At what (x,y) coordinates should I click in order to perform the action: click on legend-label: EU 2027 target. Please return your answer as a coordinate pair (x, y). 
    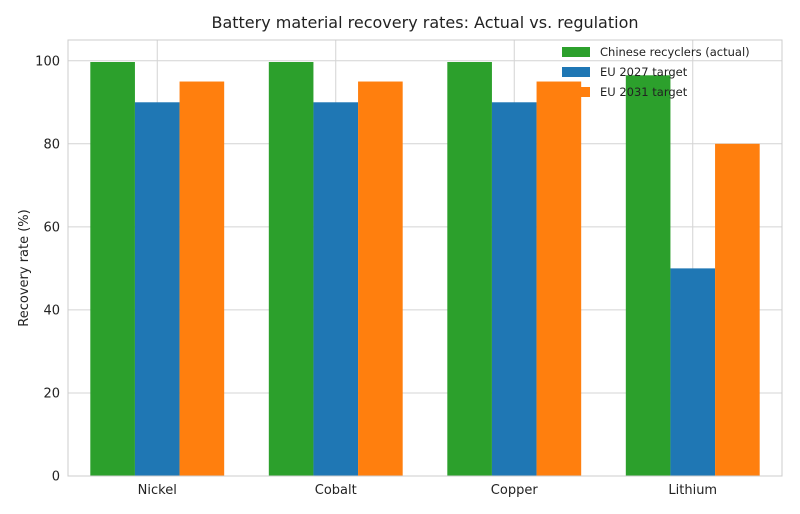
    Looking at the image, I should click on (644, 72).